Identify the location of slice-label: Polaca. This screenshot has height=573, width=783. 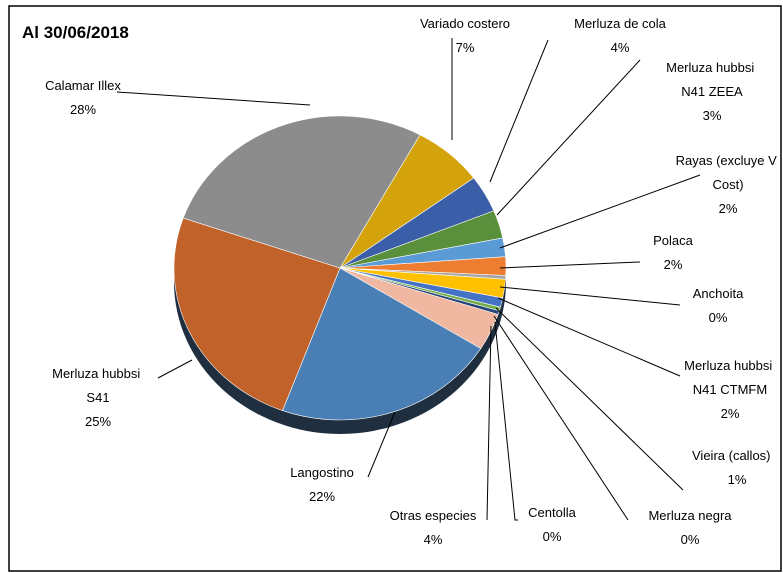
(673, 240).